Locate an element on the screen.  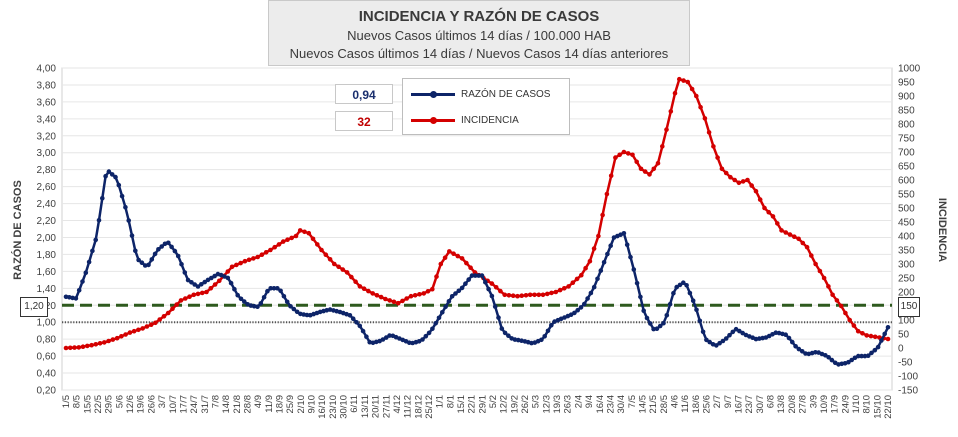
left-tick-label: 0,60 is located at coordinates (47, 357).